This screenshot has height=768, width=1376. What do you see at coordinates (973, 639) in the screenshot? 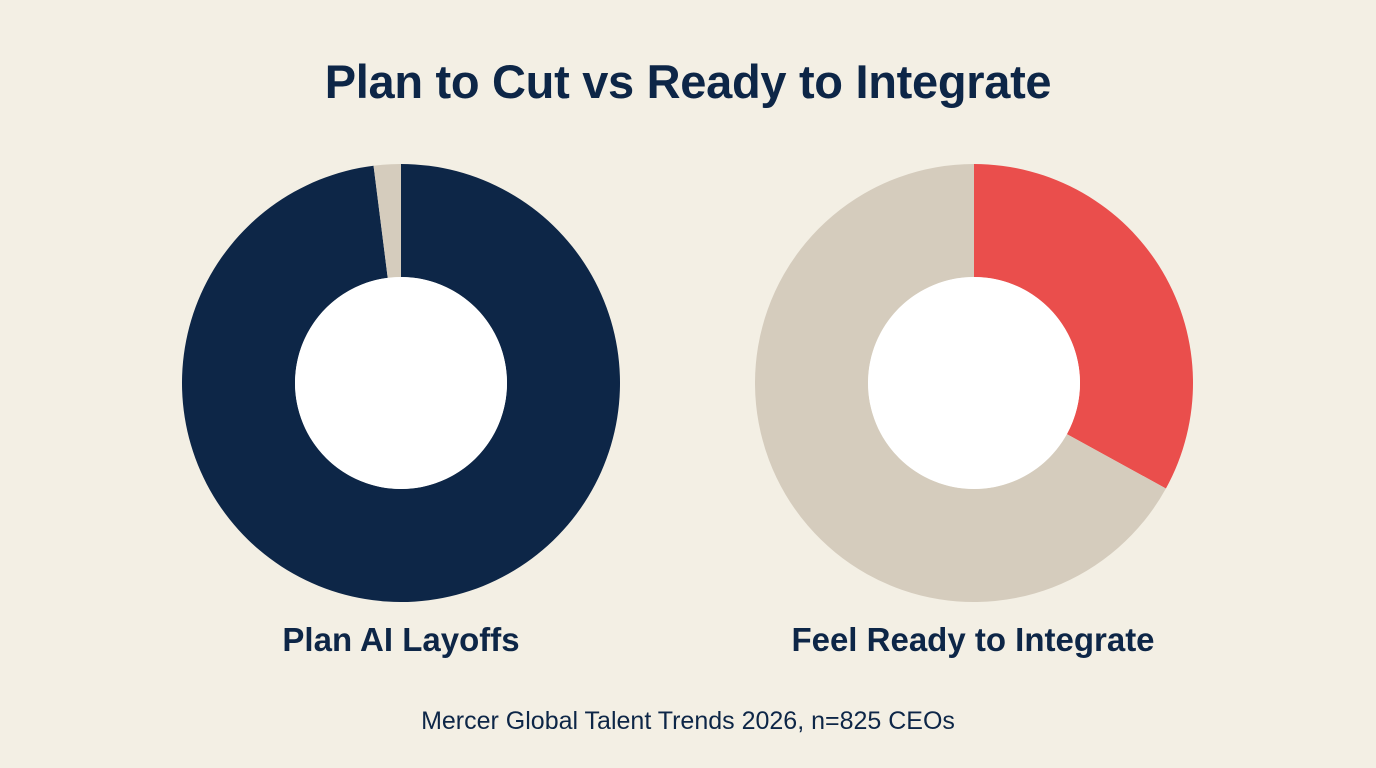
I see `donut-label-feel-ready-to-integrate: Feel Ready to Integrate` at bounding box center [973, 639].